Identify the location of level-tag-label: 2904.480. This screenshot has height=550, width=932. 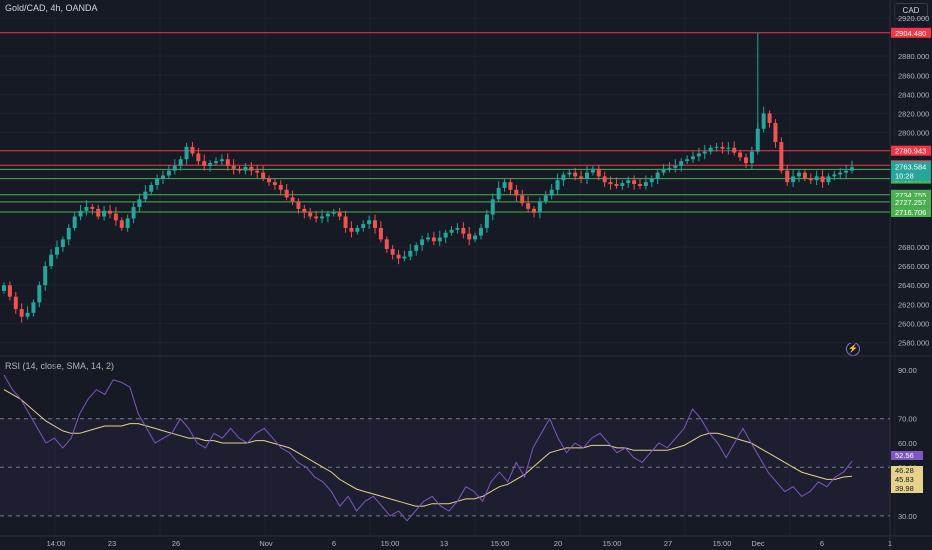
(910, 33).